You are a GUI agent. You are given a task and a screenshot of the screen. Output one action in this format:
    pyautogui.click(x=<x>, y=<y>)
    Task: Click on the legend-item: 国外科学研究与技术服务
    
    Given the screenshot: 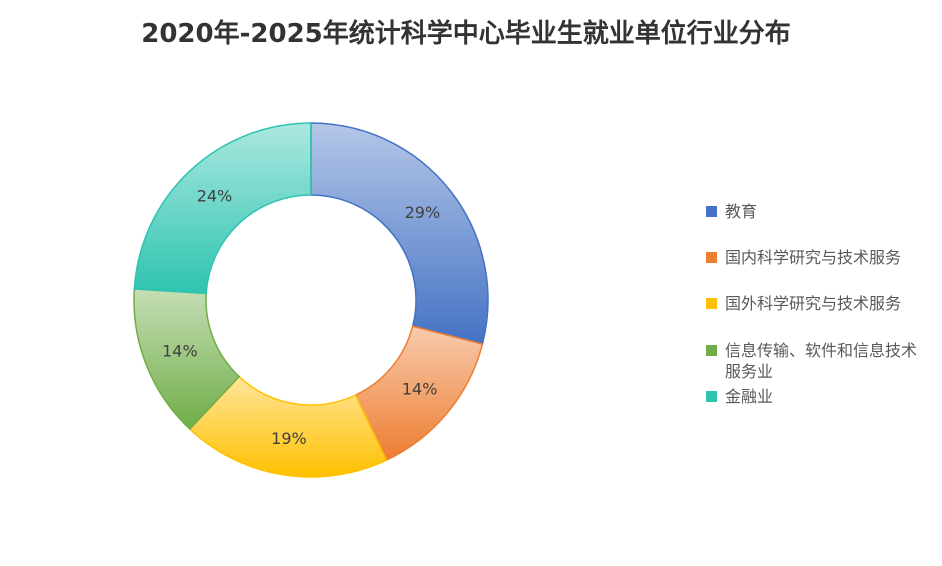 What is the action you would take?
    pyautogui.click(x=819, y=303)
    